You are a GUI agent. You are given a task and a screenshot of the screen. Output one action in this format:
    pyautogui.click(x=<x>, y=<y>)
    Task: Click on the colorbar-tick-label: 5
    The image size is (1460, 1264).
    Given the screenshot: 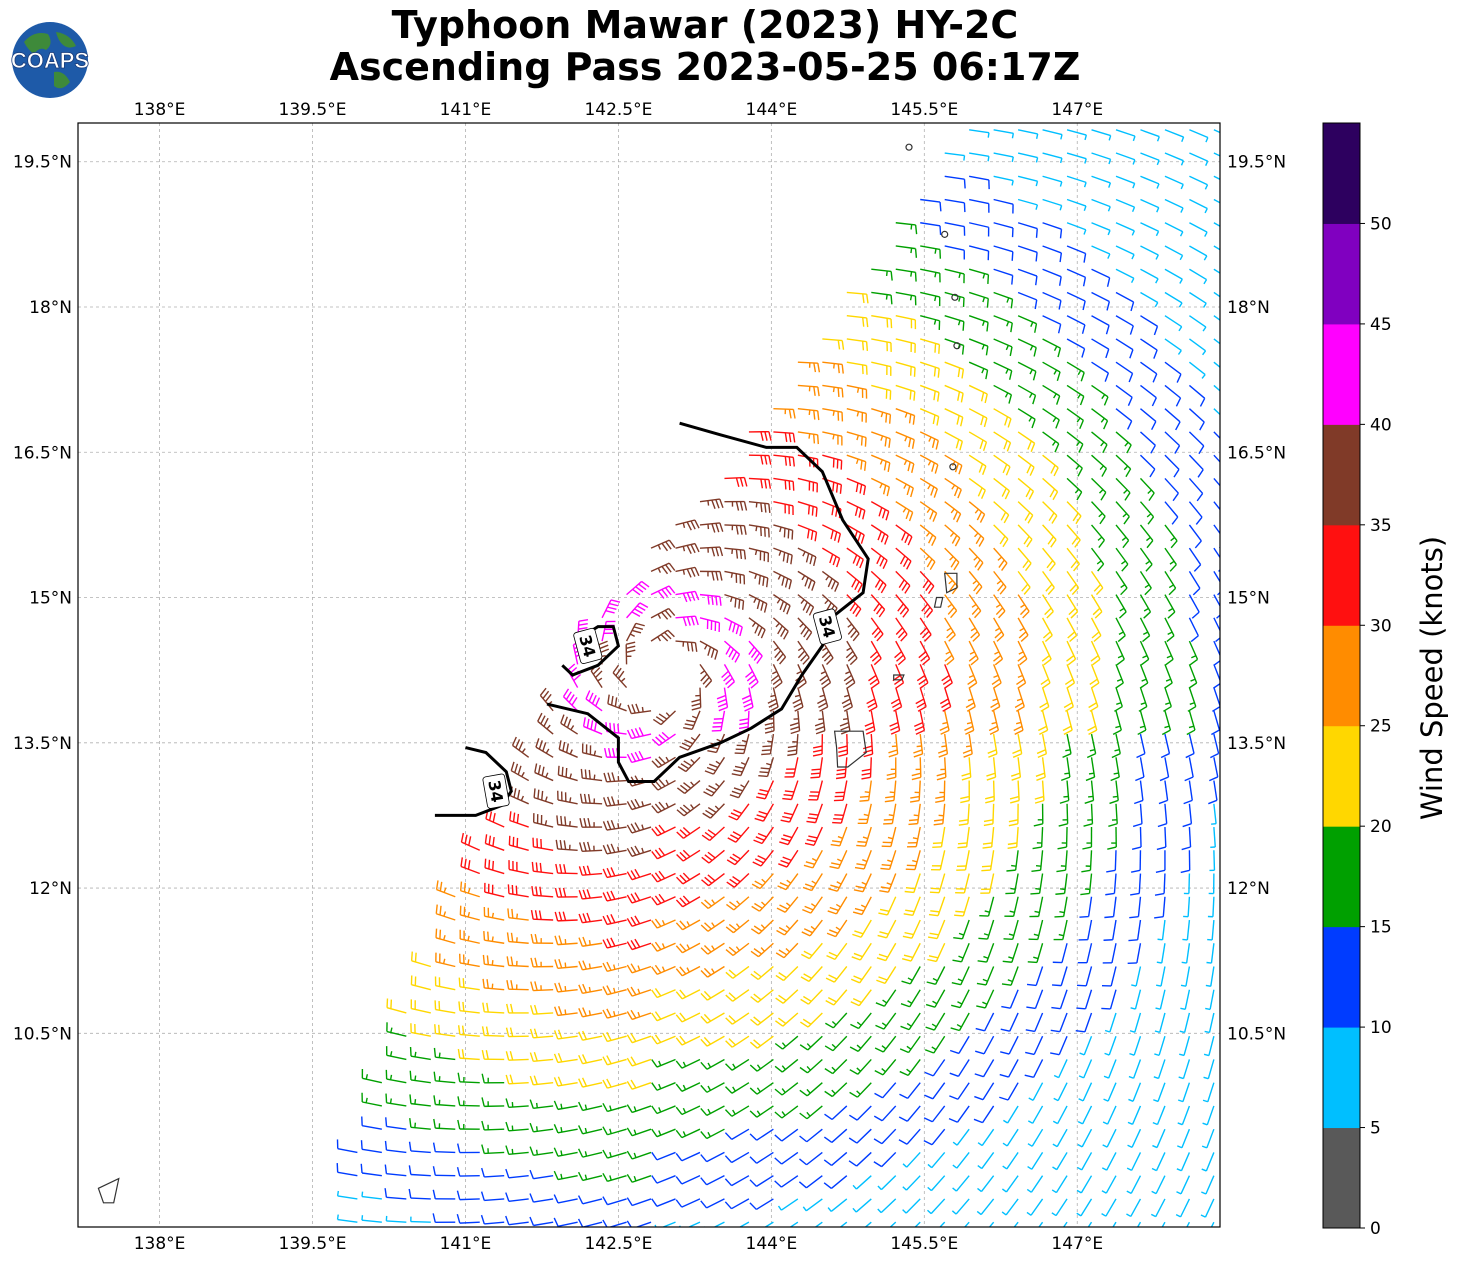 What is the action you would take?
    pyautogui.click(x=1375, y=1129)
    